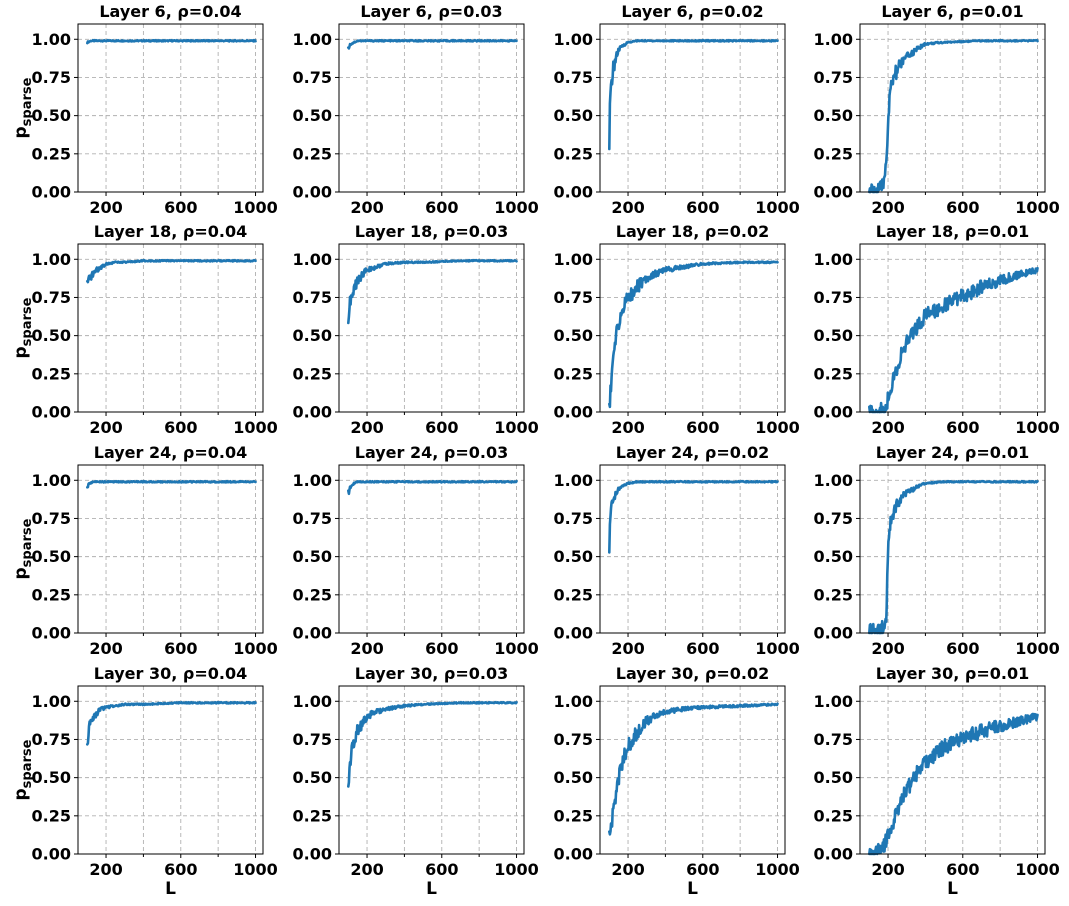 Image resolution: width=1069 pixels, height=906 pixels. Describe the element at coordinates (27, 101) in the screenshot. I see `y-axis-label-subscript: sparse` at that location.